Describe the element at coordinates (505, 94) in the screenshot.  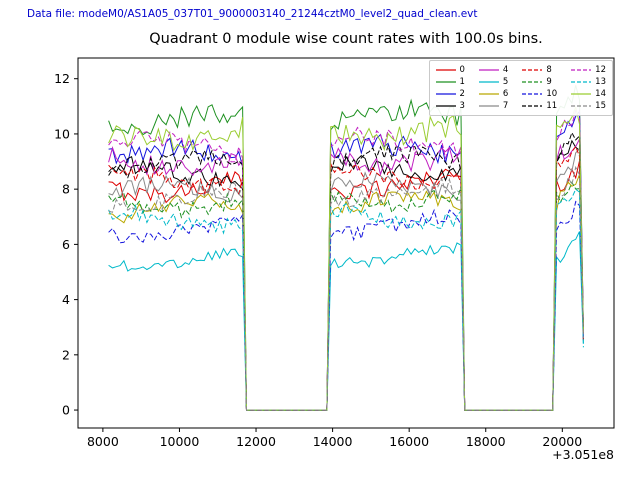
I see `legend-label: 6` at that location.